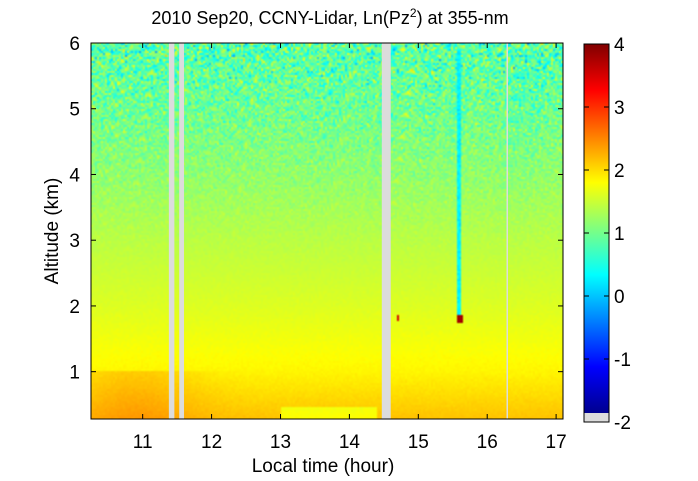 The image size is (698, 481). I want to click on y-axis-label: Altitude (km), so click(52, 231).